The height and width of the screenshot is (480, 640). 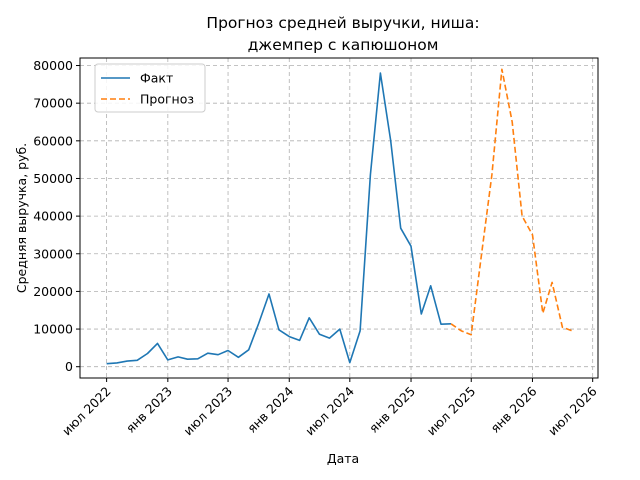 I want to click on chart-title-line-2: джемпер с капюшоном, so click(x=343, y=45).